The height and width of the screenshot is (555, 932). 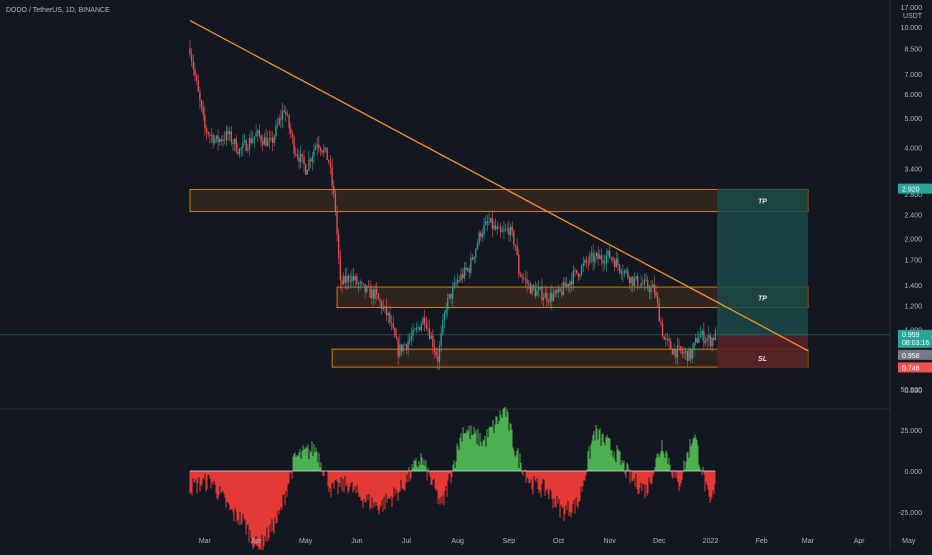 I want to click on prev-price-label: 0.958, so click(x=911, y=356).